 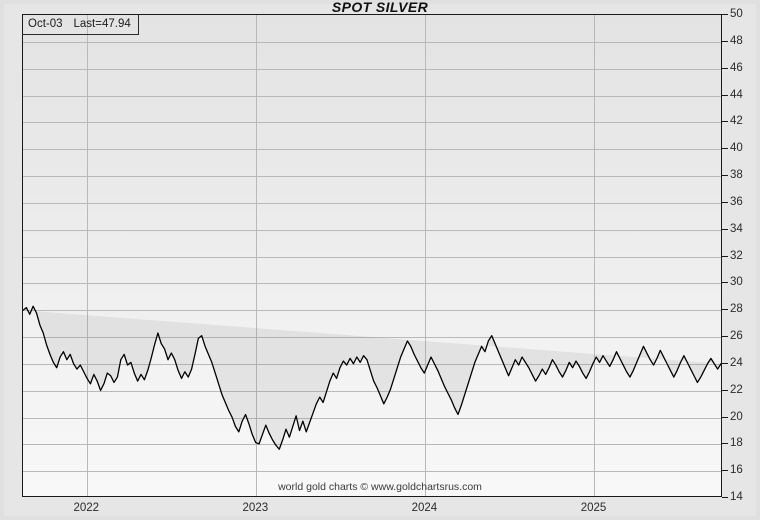 What do you see at coordinates (102, 24) in the screenshot?
I see `legend-last-value: Last=47.94` at bounding box center [102, 24].